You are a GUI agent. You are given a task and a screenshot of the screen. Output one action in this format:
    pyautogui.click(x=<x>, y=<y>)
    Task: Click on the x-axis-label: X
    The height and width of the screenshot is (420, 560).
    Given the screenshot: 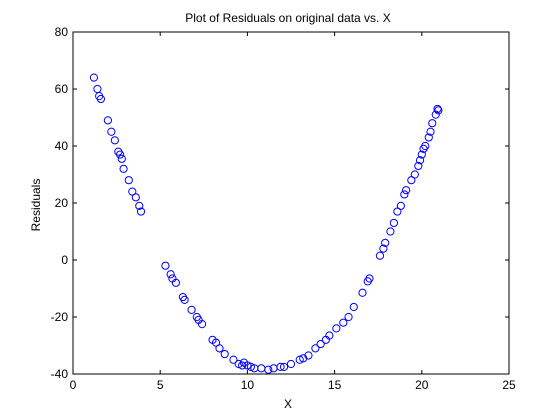 What is the action you would take?
    pyautogui.click(x=288, y=404)
    